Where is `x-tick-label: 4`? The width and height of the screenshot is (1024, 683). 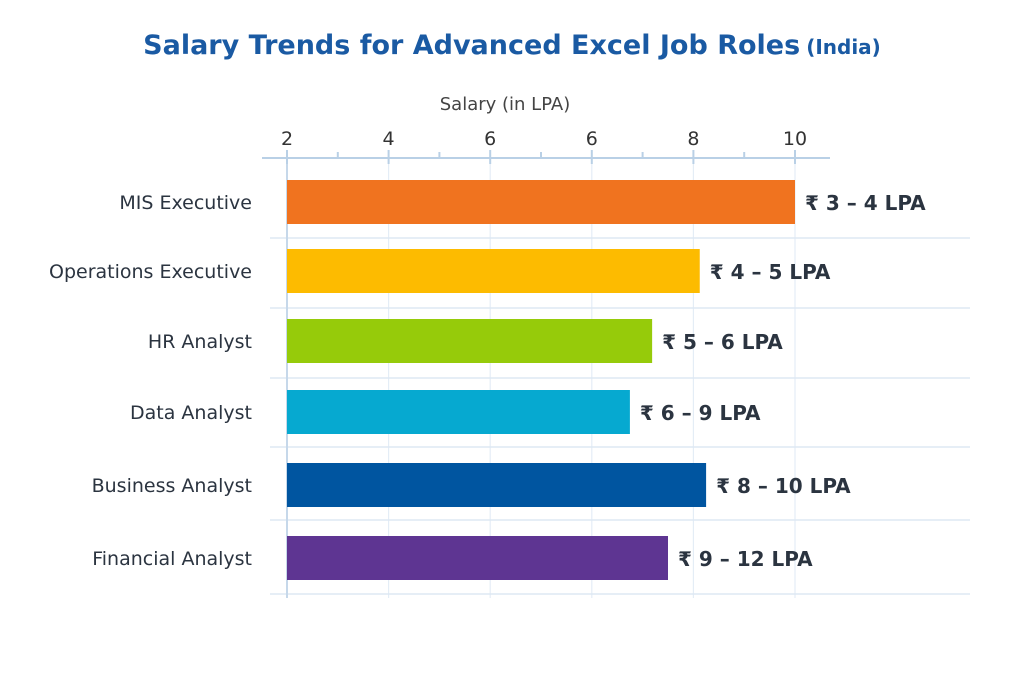
x-tick-label: 4 is located at coordinates (389, 139).